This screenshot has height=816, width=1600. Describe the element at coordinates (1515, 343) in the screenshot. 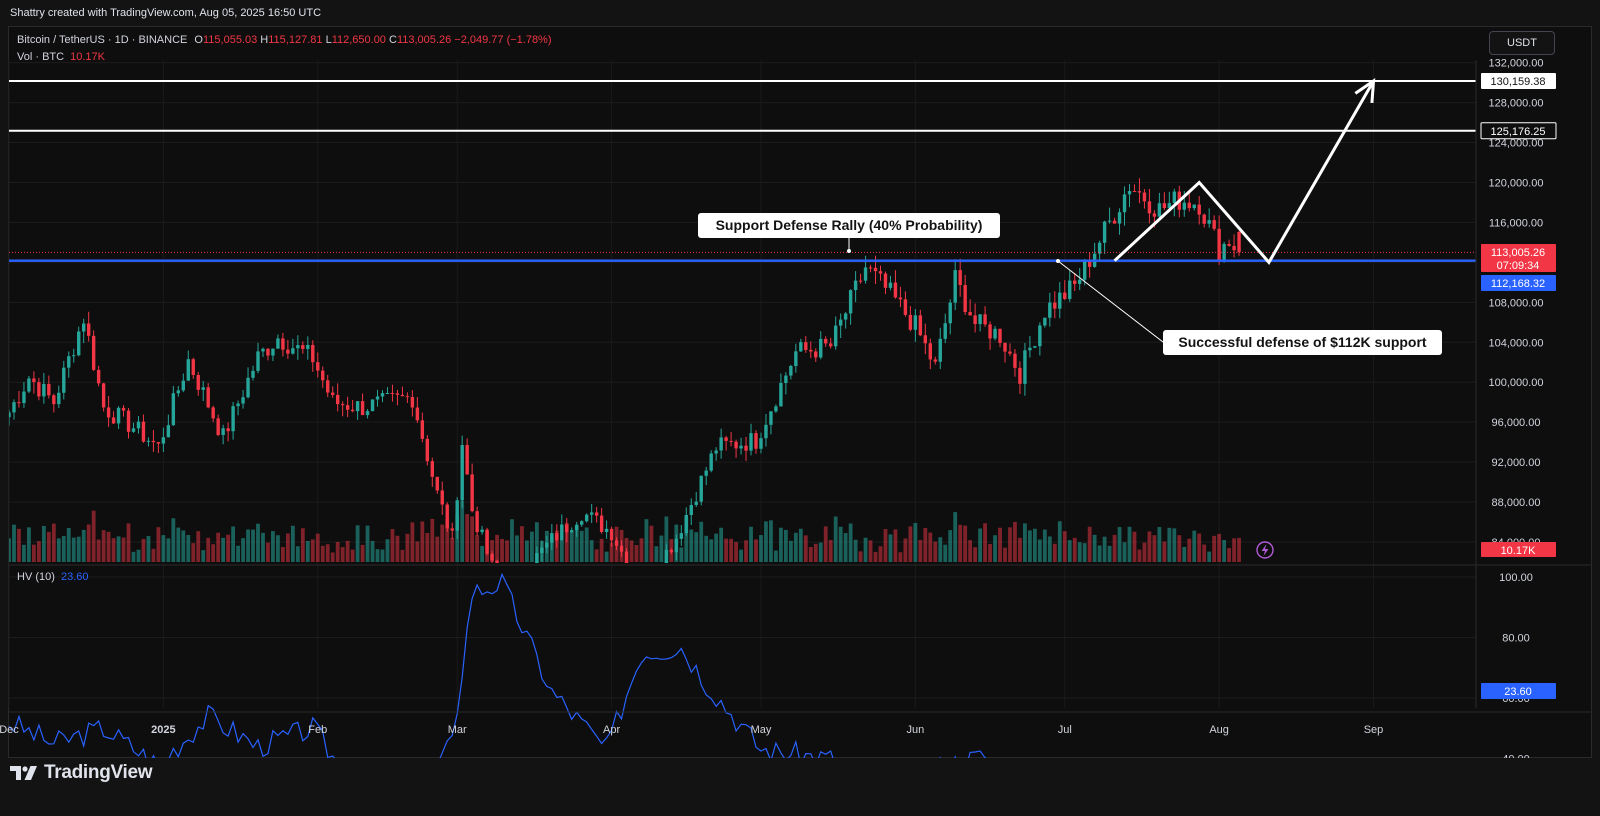

I see `price-tick-label: 104,000.00` at that location.